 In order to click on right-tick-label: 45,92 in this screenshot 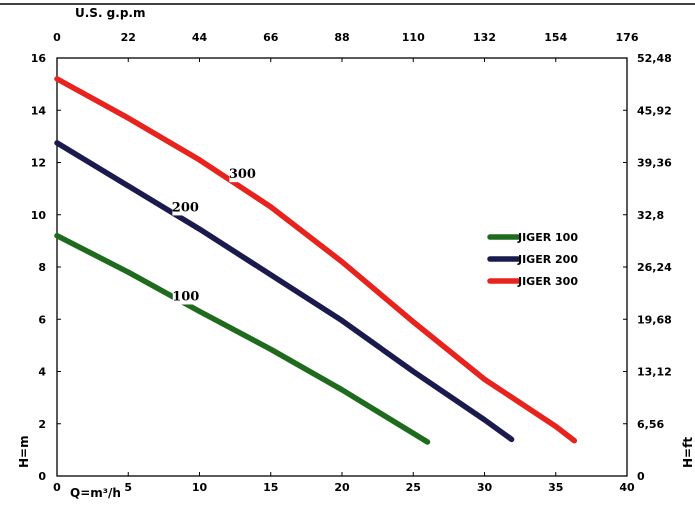, I will do `click(654, 110)`.